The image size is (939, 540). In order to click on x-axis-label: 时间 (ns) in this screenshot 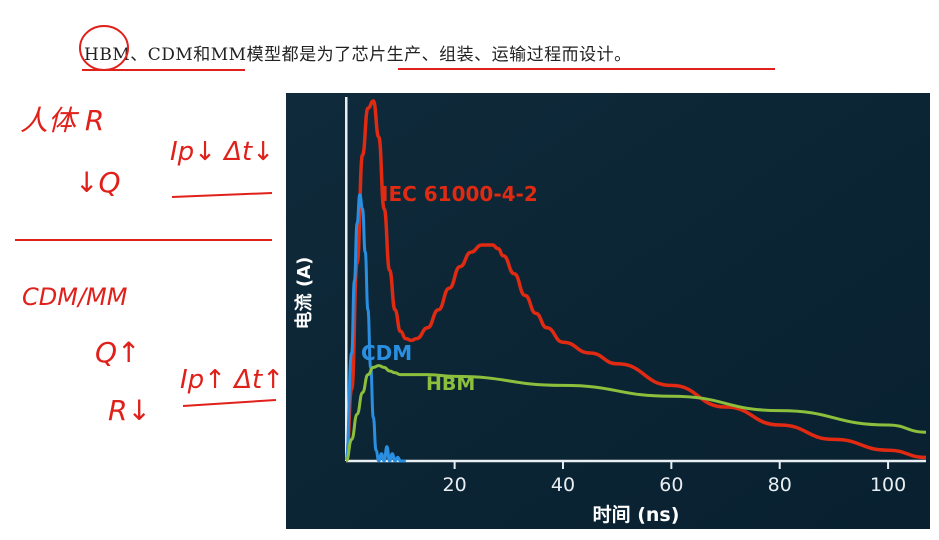, I will do `click(636, 515)`.